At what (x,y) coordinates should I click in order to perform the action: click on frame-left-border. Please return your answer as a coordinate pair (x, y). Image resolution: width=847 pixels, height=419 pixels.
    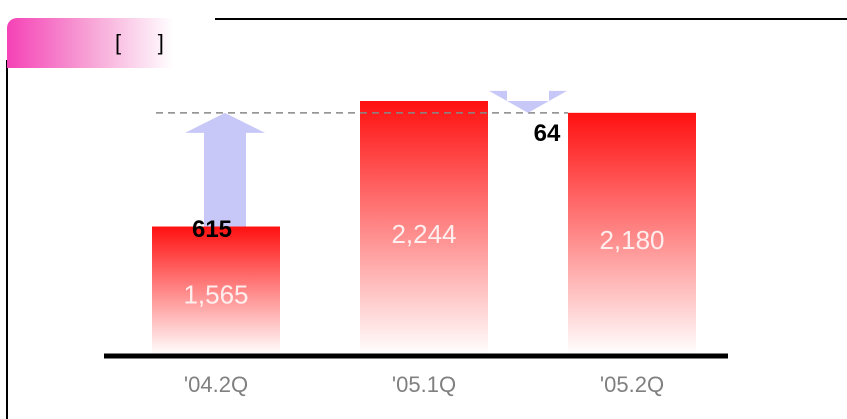
    Looking at the image, I should click on (7, 239).